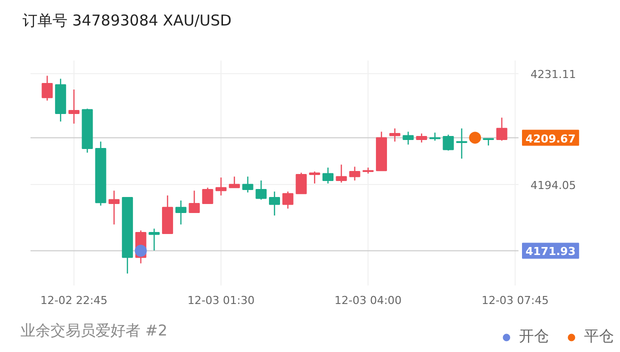 The height and width of the screenshot is (352, 620). Describe the element at coordinates (368, 300) in the screenshot. I see `x-tick-label: 12-03 04:00` at that location.